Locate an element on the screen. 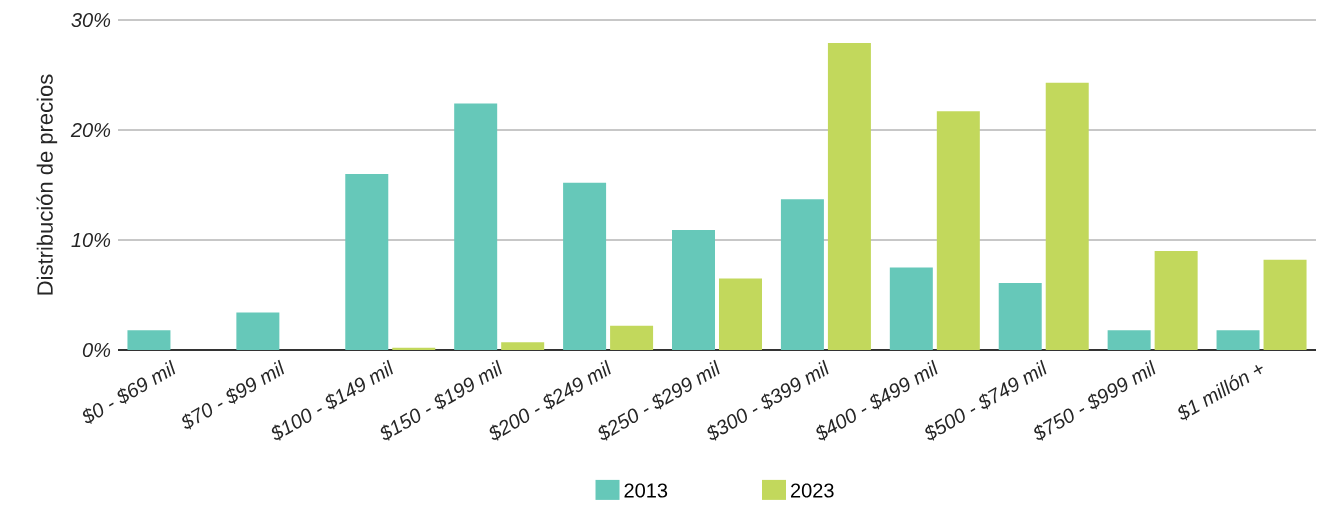  y-axis-title: Distribución de precios is located at coordinates (47, 184).